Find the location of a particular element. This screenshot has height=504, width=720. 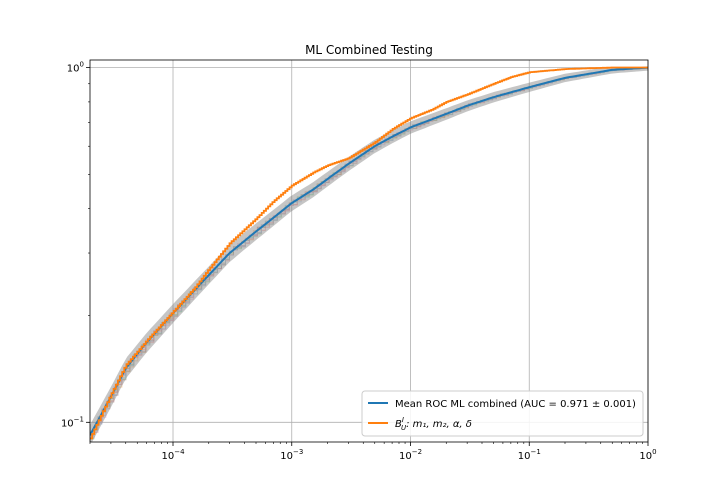

chart-title: ML Combined Testing is located at coordinates (369, 50).